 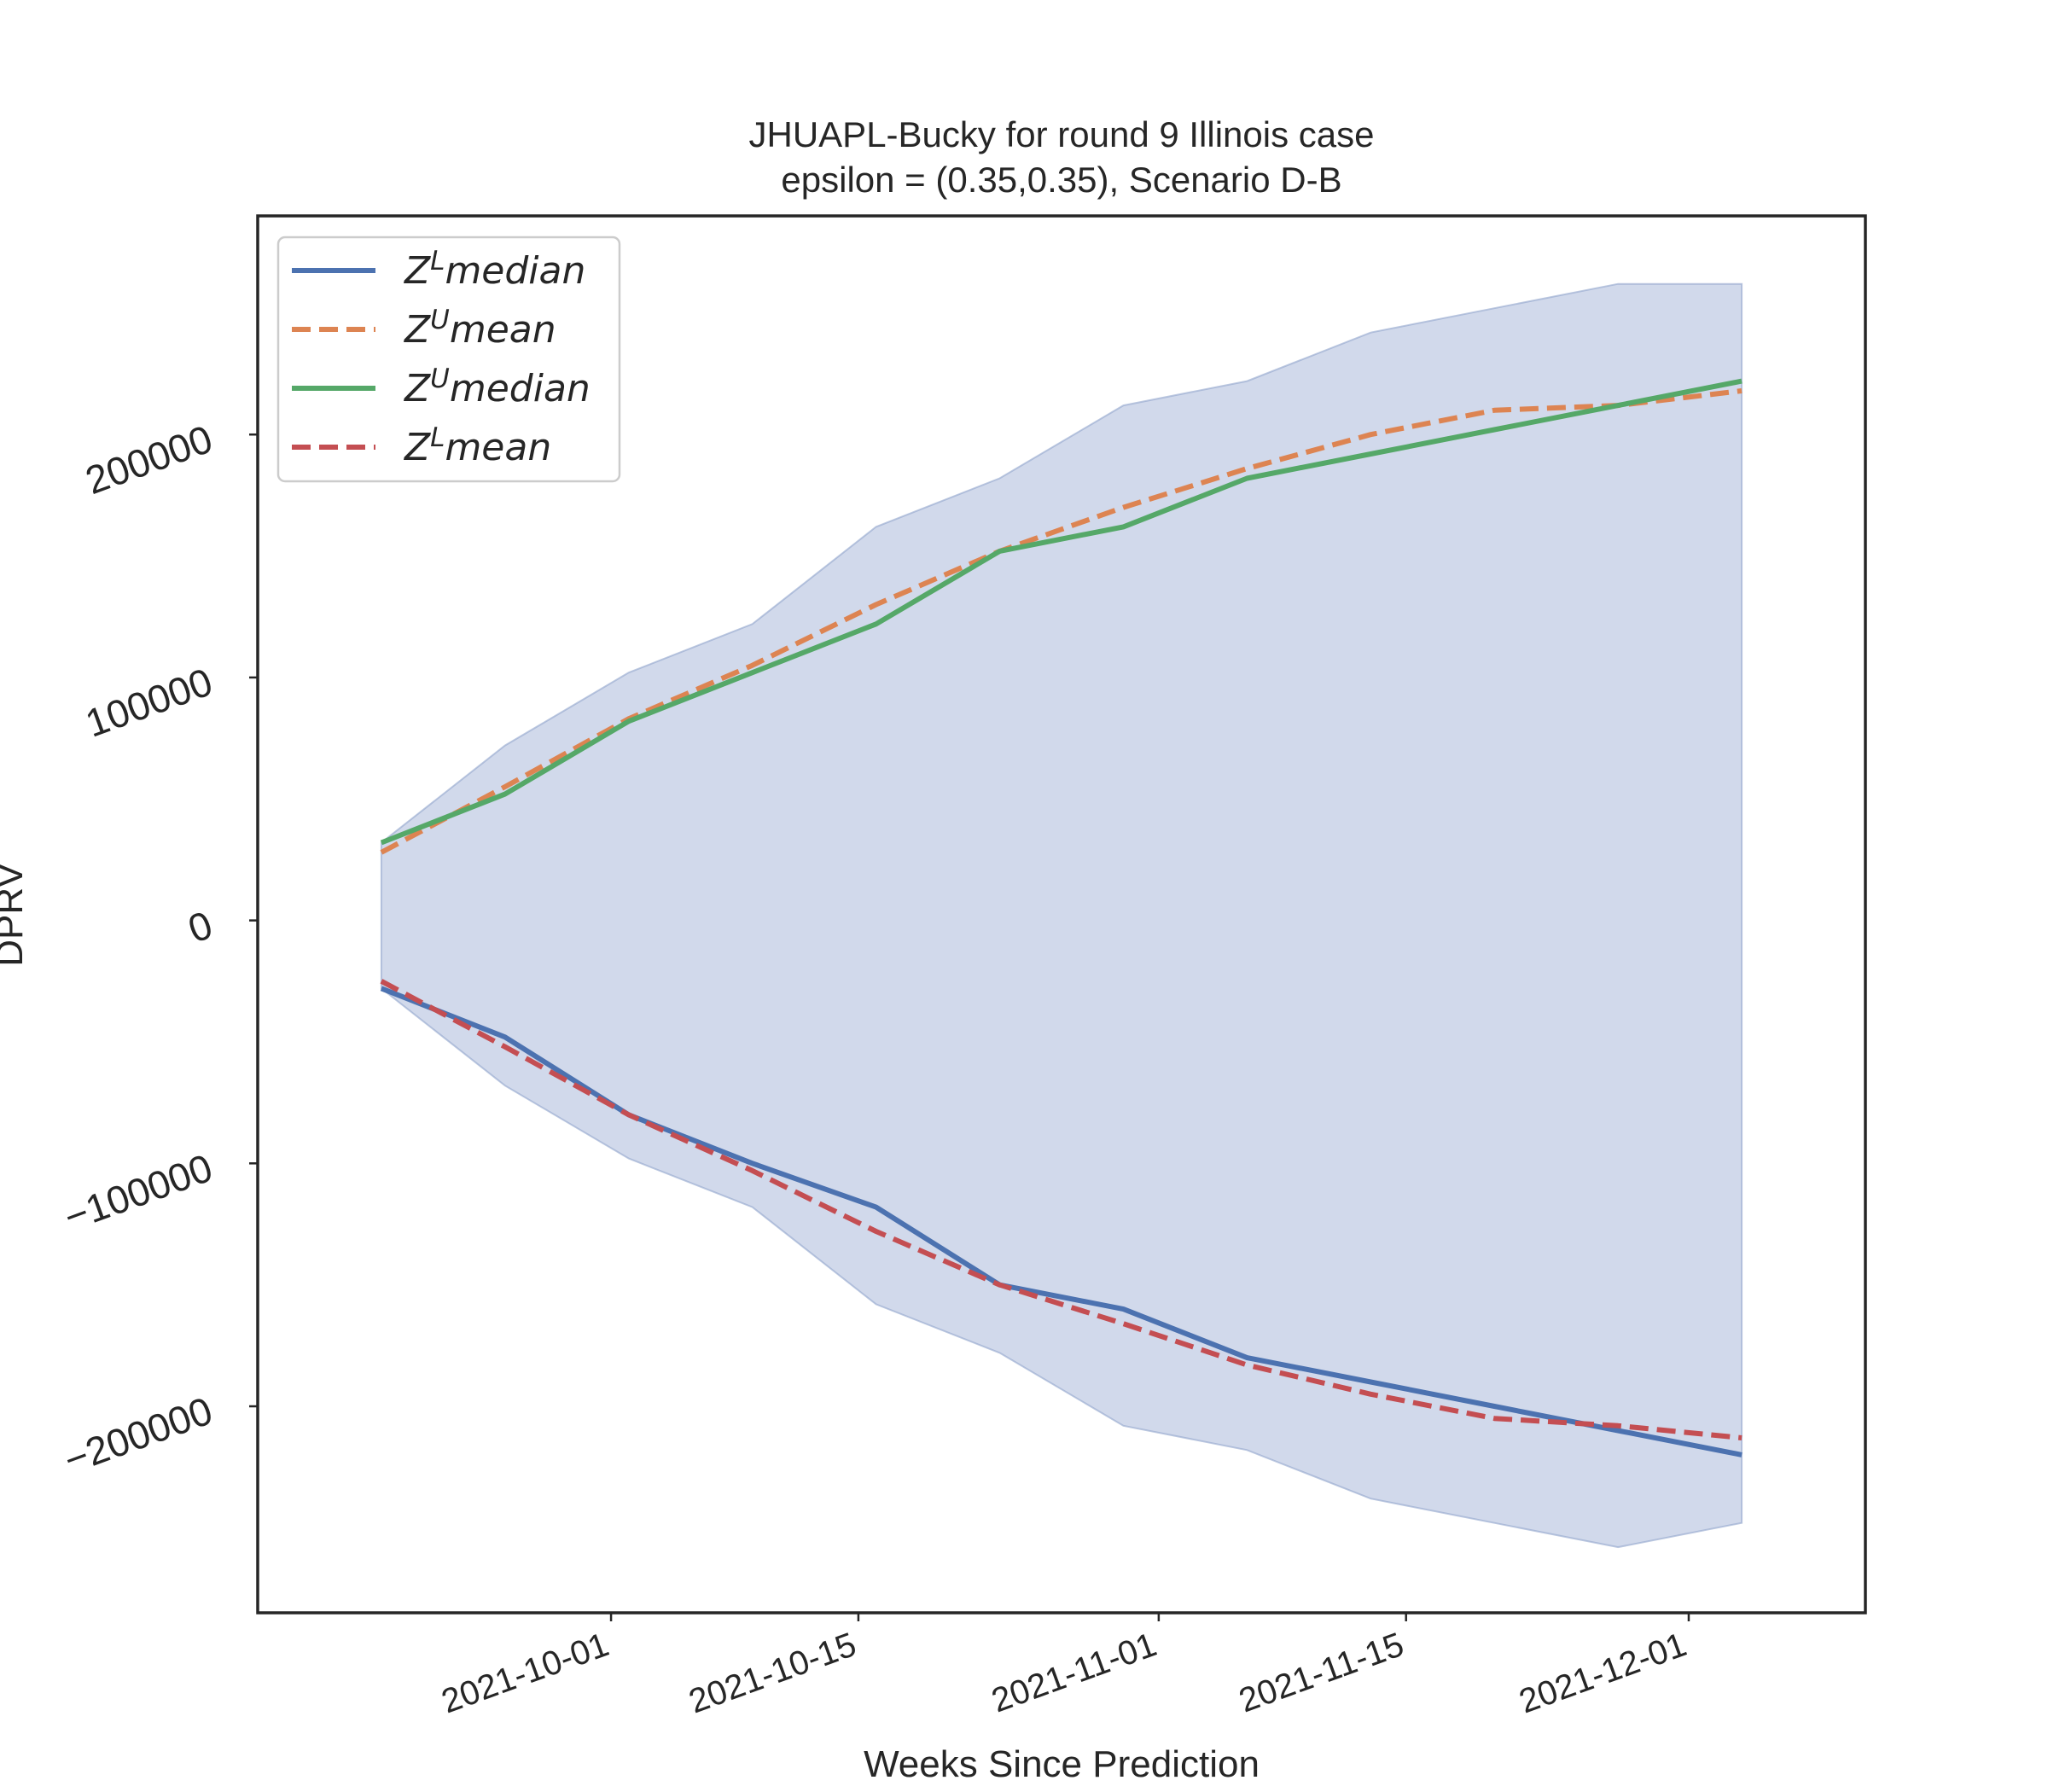 What do you see at coordinates (495, 269) in the screenshot?
I see `legend-entry-label: ZLmedian` at bounding box center [495, 269].